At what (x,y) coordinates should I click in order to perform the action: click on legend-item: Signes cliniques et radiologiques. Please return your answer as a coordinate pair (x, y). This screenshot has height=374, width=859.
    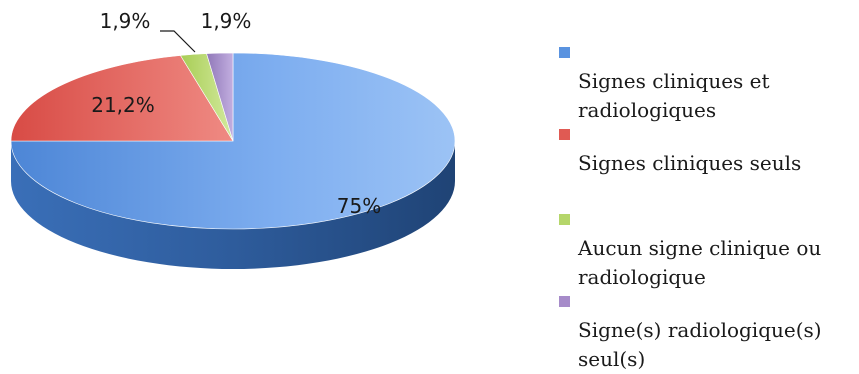
    Looking at the image, I should click on (663, 81).